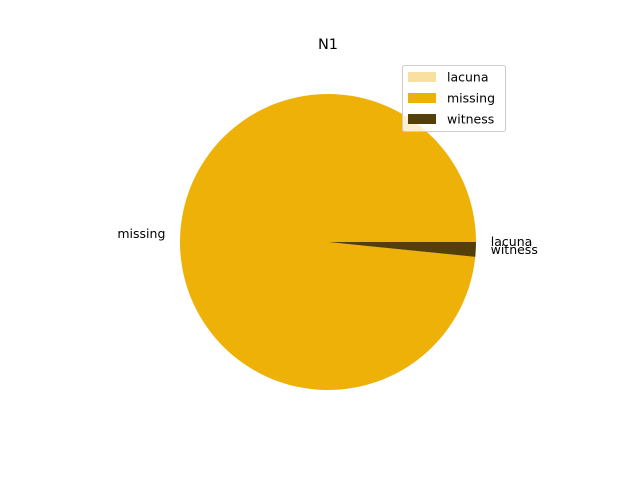 This screenshot has height=480, width=640. What do you see at coordinates (402, 249) in the screenshot?
I see `pie-slice-witness` at bounding box center [402, 249].